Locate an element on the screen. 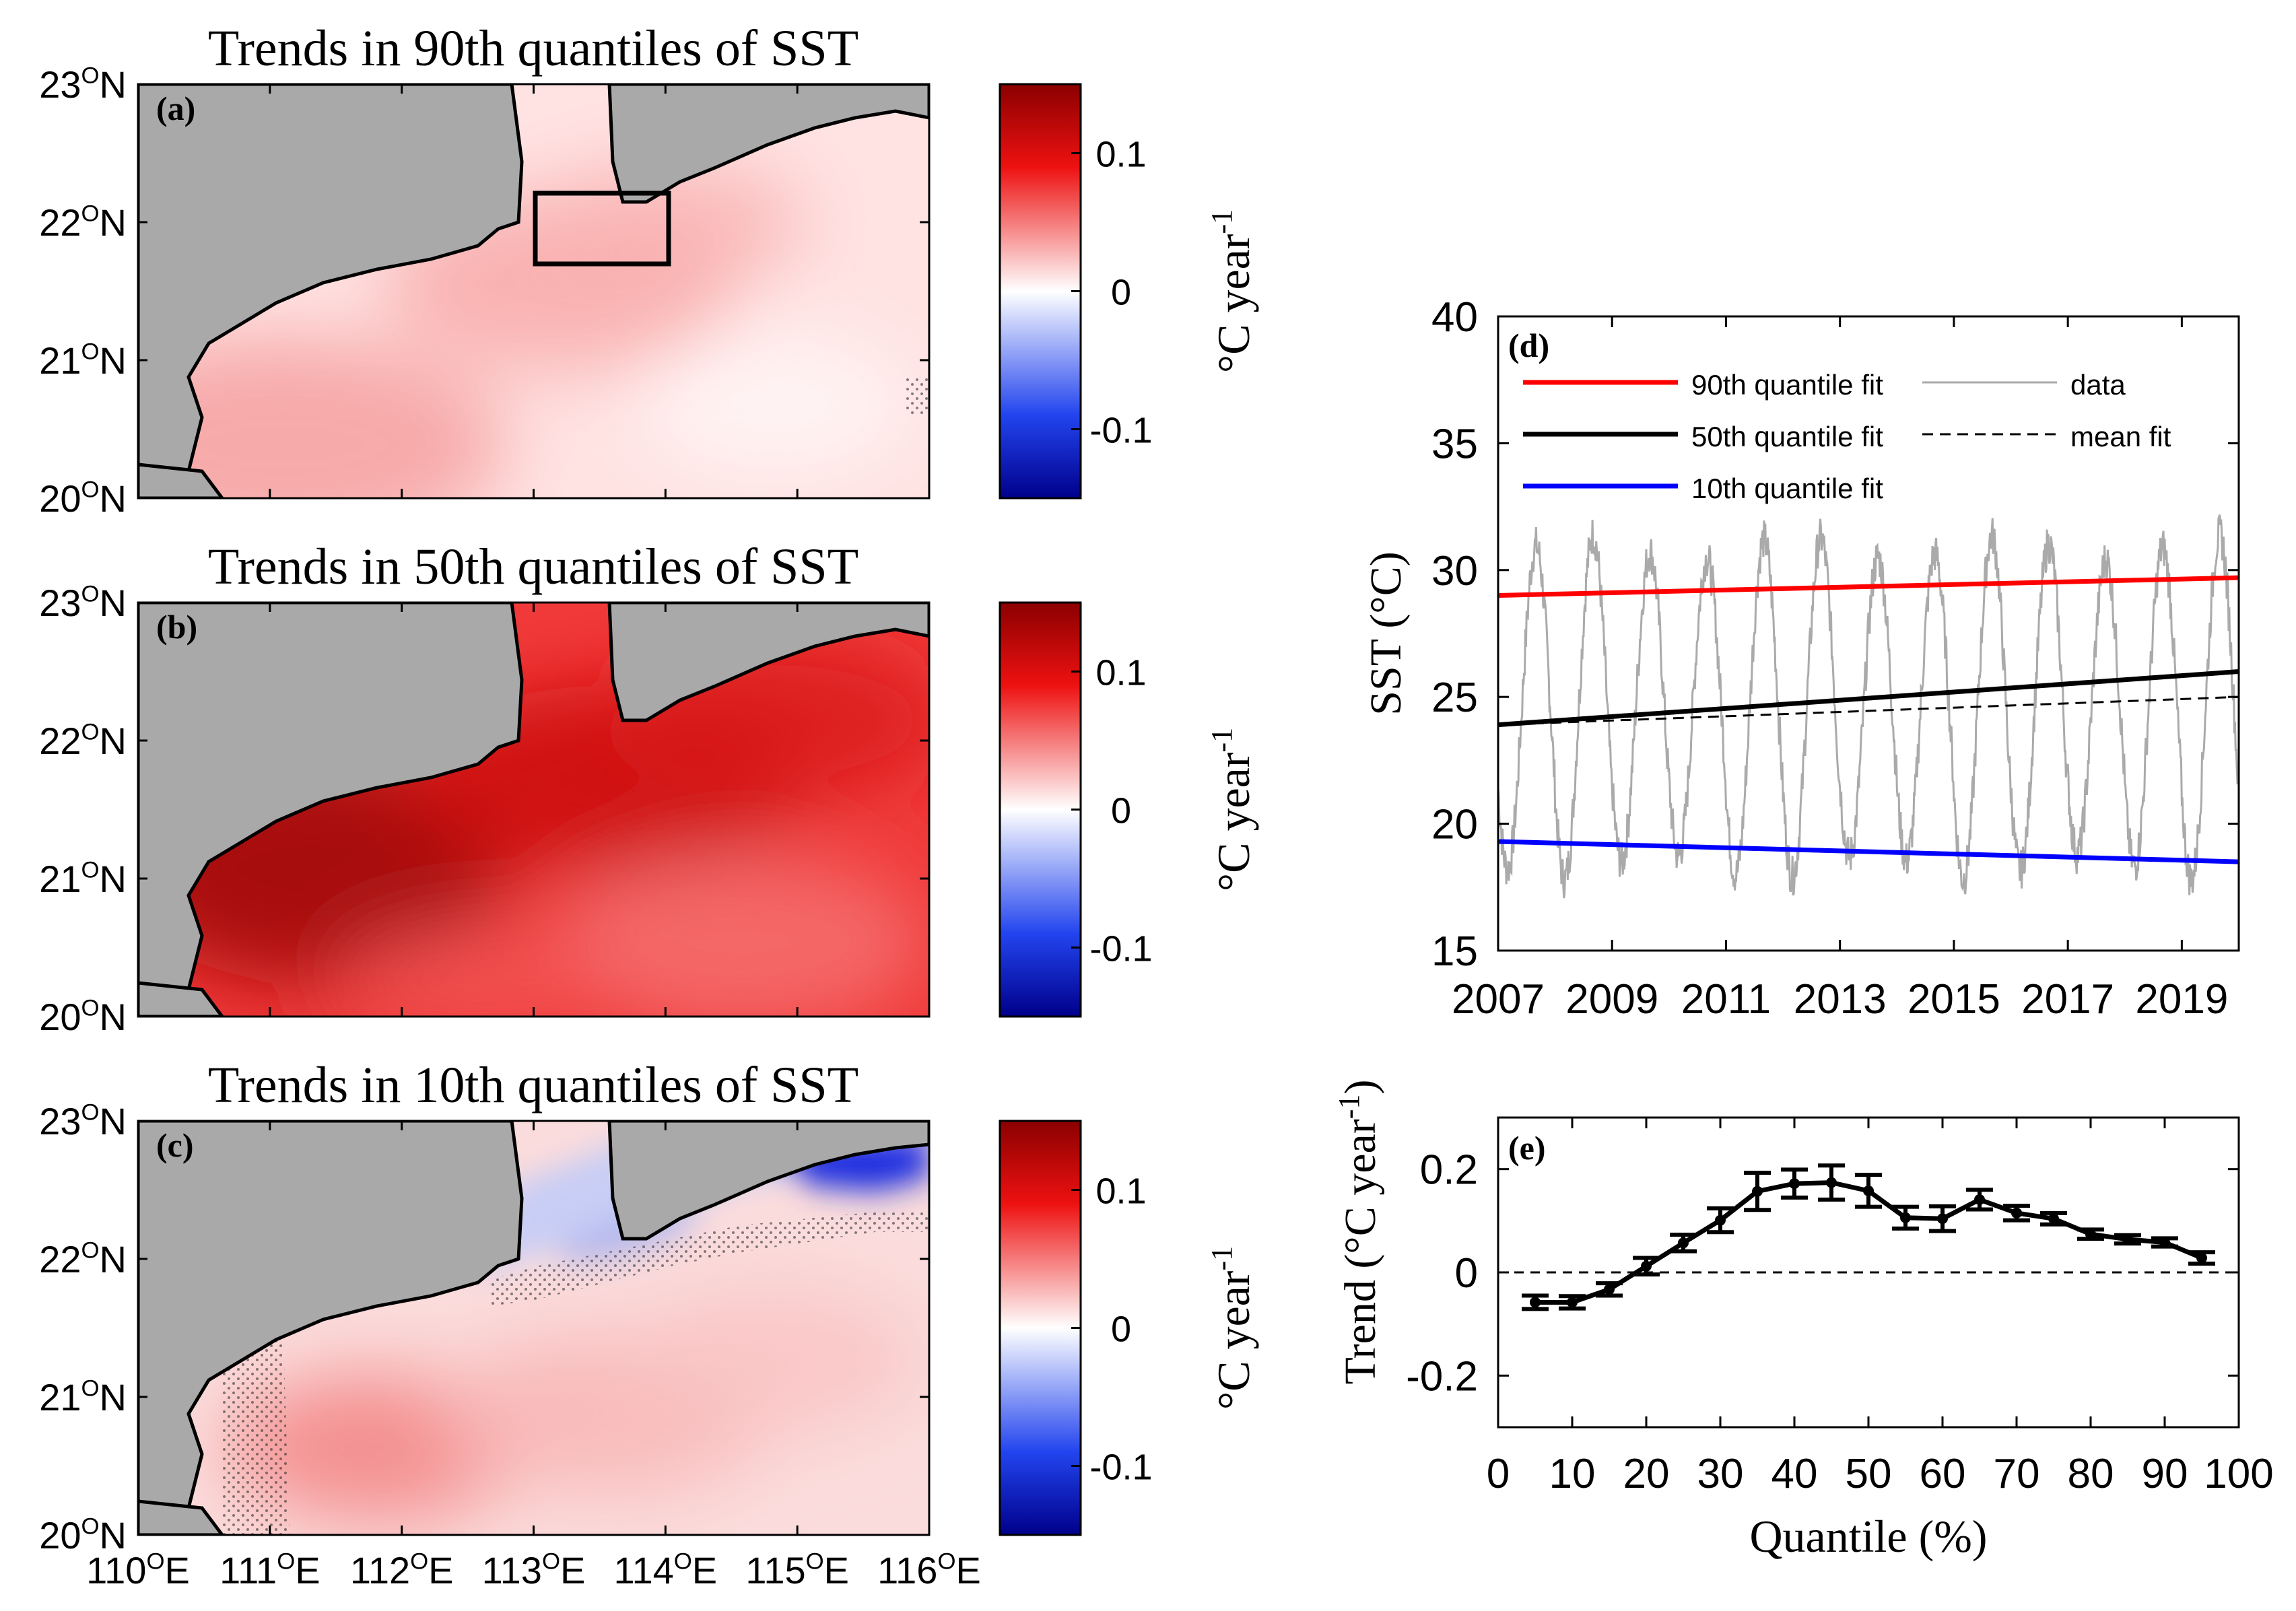  x-tick-label: 0 is located at coordinates (1498, 1474).